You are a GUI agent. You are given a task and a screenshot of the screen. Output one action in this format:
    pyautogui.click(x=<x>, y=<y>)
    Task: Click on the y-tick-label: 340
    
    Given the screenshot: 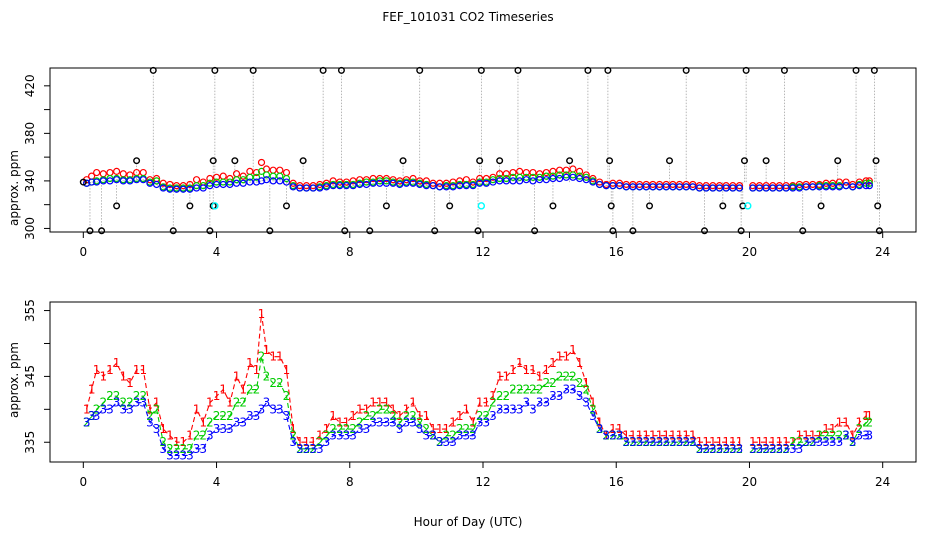 What is the action you would take?
    pyautogui.click(x=30, y=180)
    